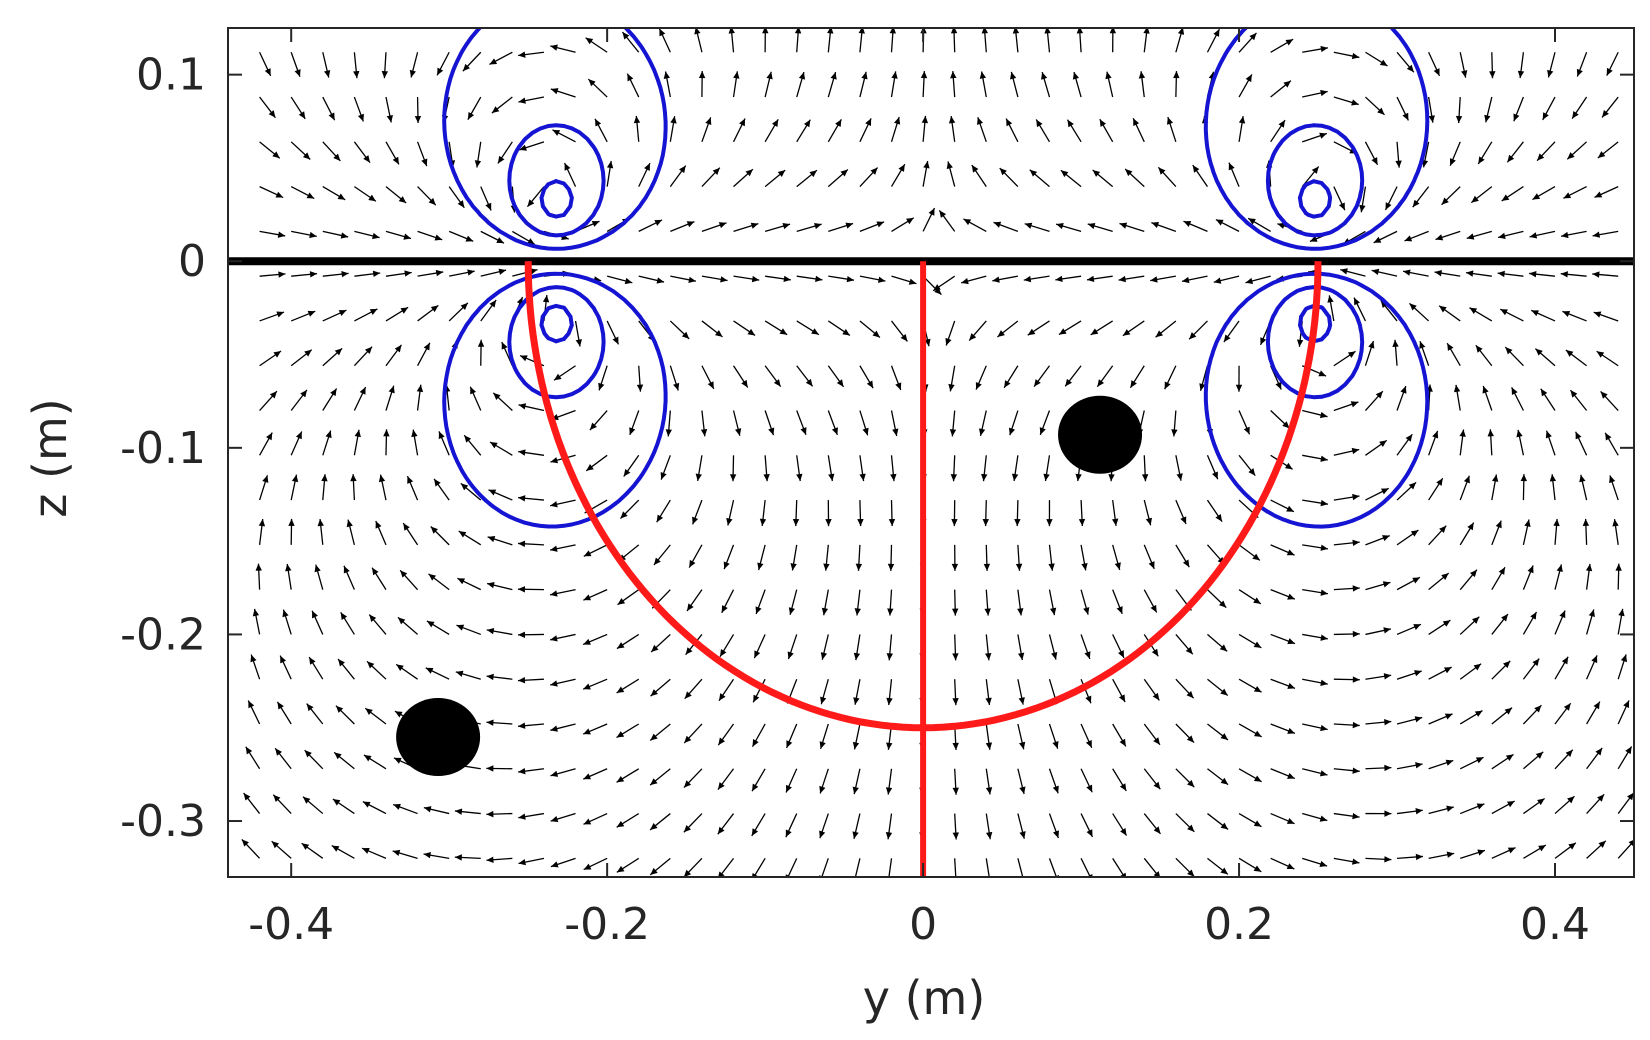 The width and height of the screenshot is (1650, 1040). Describe the element at coordinates (192, 261) in the screenshot. I see `y-tick-label: 0` at that location.